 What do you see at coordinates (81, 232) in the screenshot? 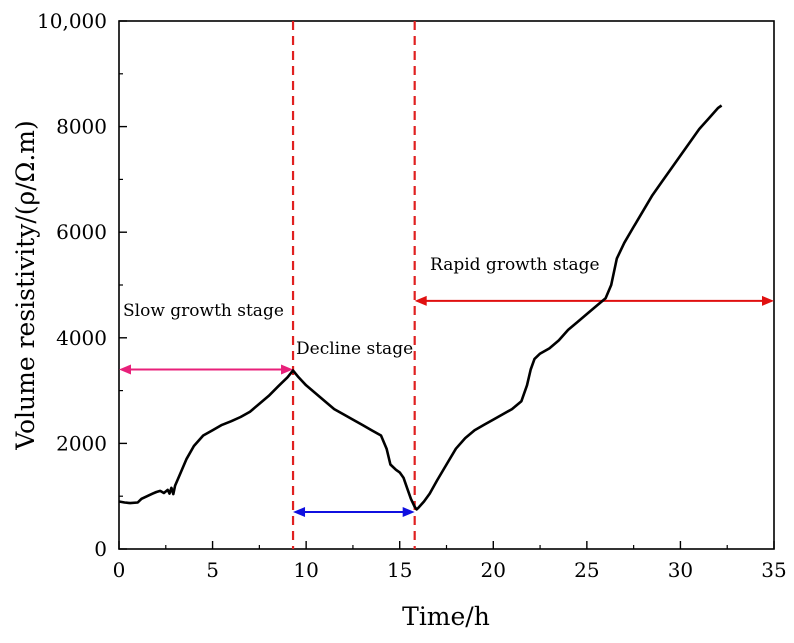
I see `y-tick-label: 6000` at bounding box center [81, 232].